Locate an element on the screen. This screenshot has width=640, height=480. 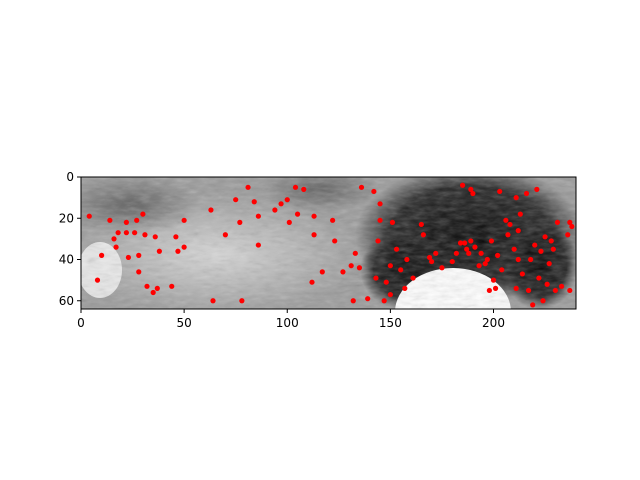
y-axis: 0 20 40 60 is located at coordinates (70, 239).